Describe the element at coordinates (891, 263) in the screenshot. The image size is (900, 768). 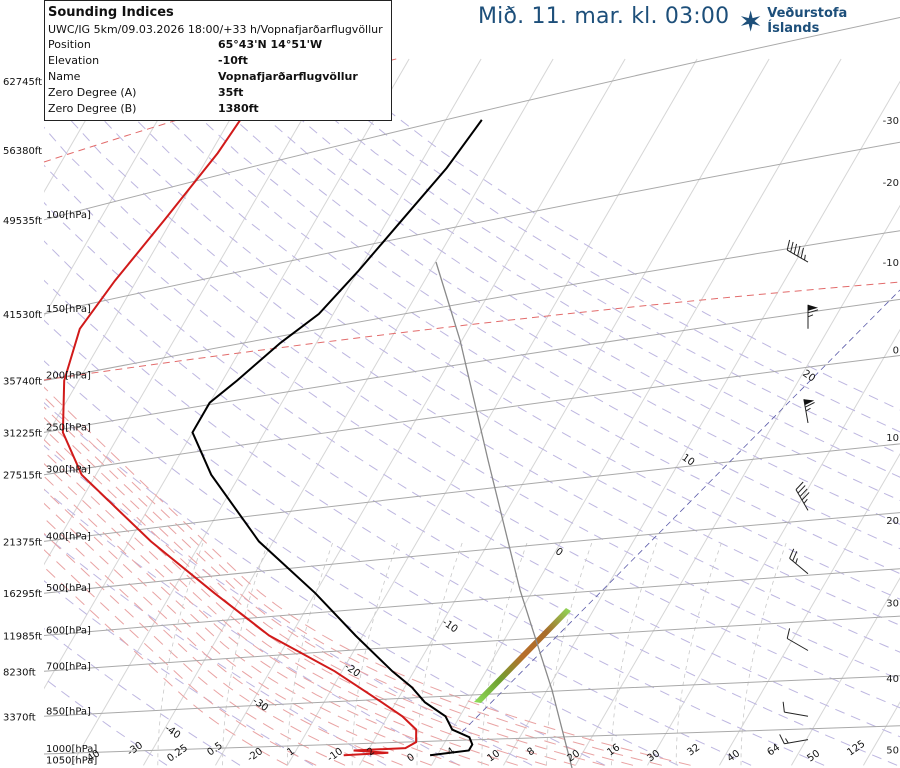
I see `right-temp-label: -10` at that location.